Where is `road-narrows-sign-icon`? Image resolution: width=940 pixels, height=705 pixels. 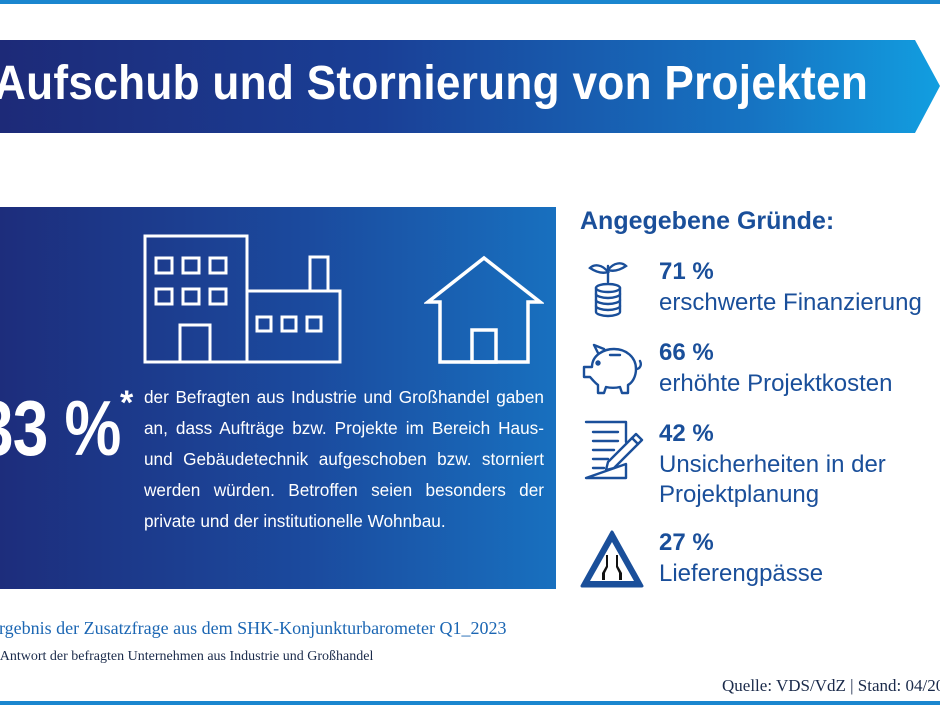
road-narrows-sign-icon is located at coordinates (612, 559).